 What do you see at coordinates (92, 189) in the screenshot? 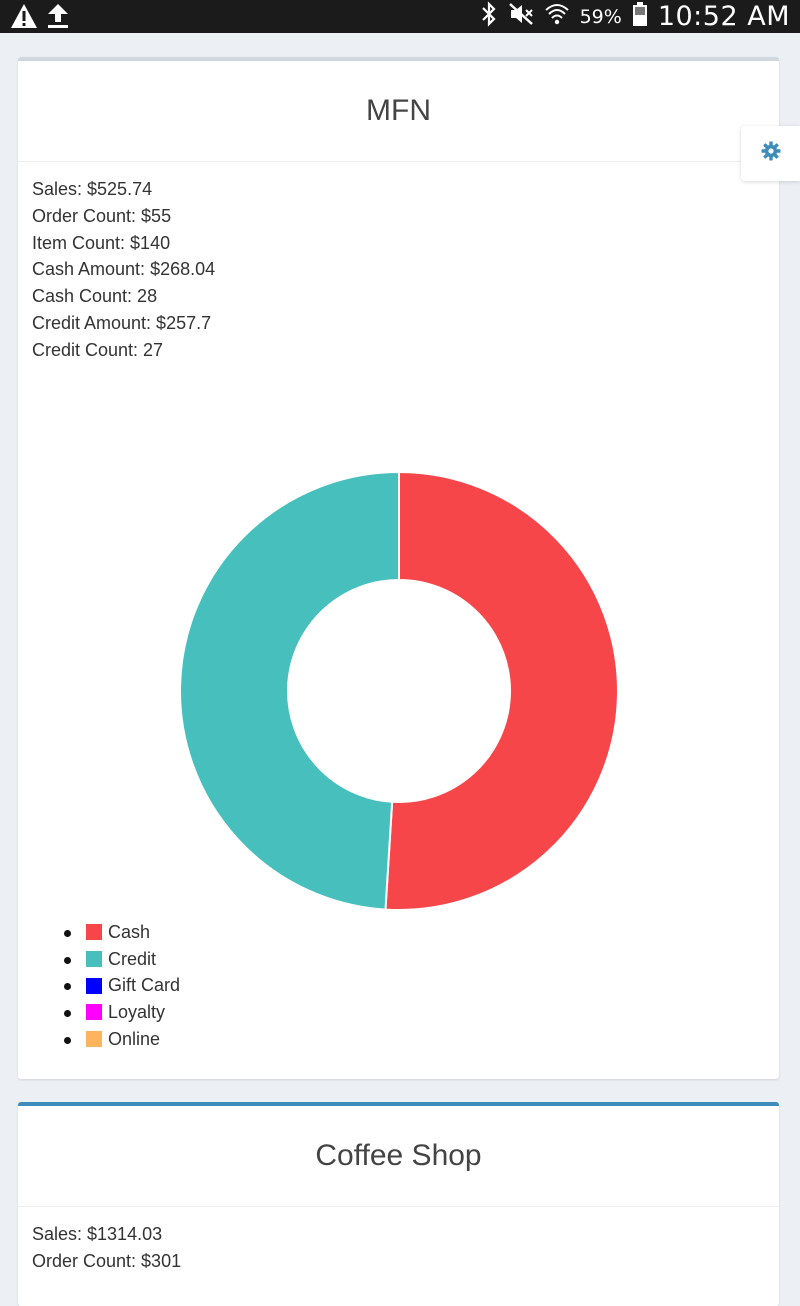
I see `stat-sales: Sales: $525.74` at bounding box center [92, 189].